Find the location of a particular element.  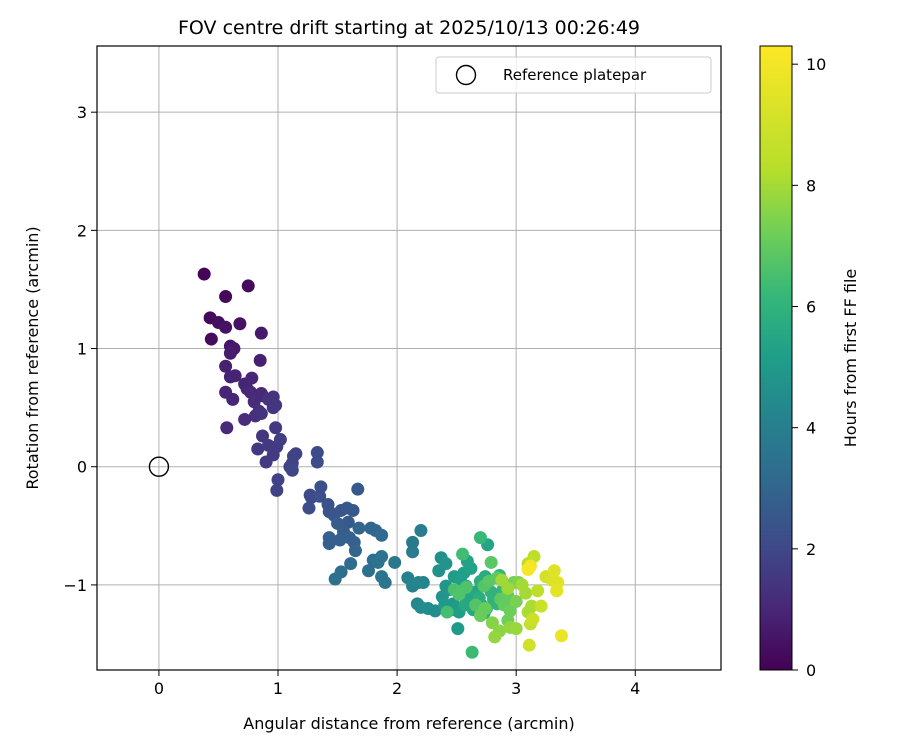

y-tick-label: 1 is located at coordinates (82, 349).